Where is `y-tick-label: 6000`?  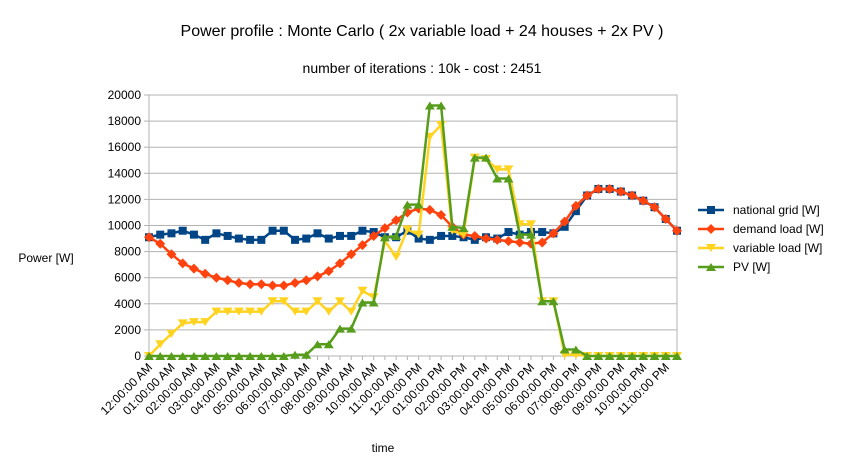
y-tick-label: 6000 is located at coordinates (127, 278).